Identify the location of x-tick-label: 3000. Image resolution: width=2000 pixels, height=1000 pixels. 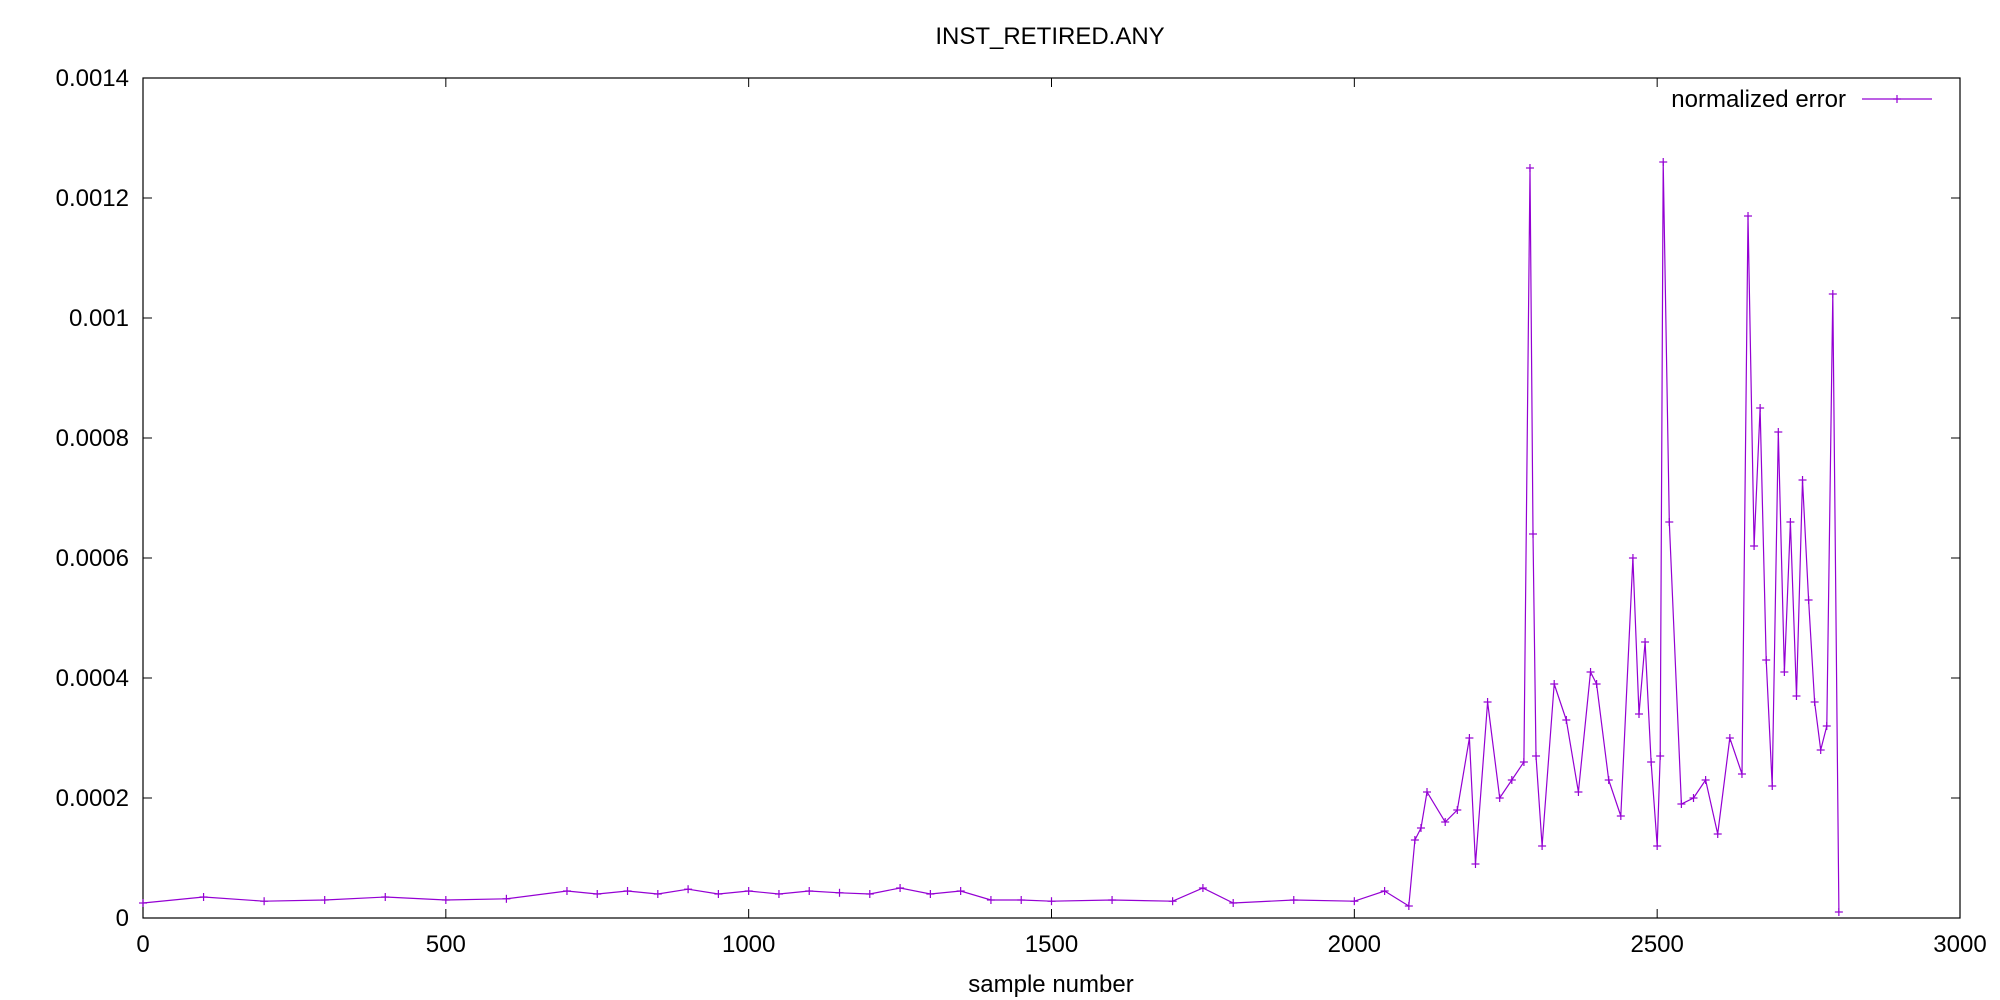
(1959, 944).